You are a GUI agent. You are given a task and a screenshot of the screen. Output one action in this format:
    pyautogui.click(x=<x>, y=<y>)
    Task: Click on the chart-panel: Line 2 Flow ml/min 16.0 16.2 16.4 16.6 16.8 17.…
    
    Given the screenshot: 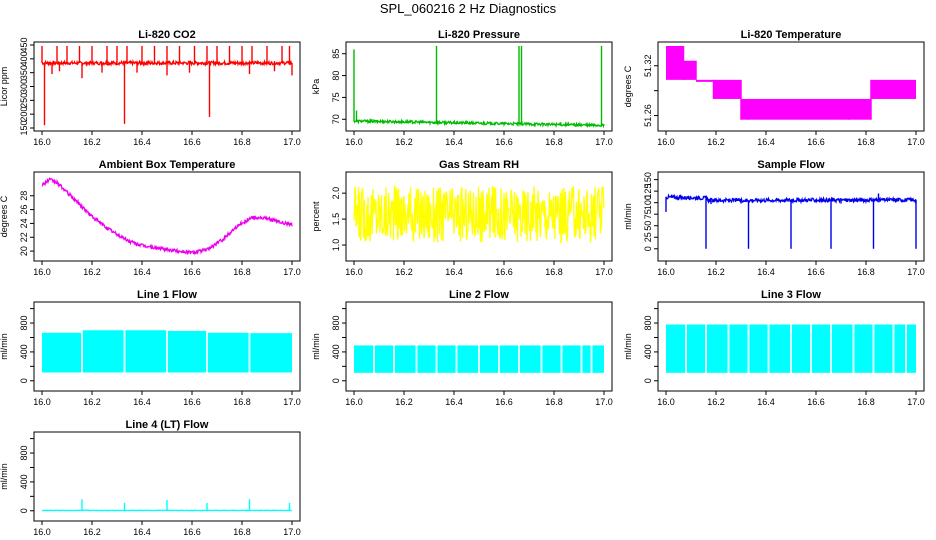 What is the action you would take?
    pyautogui.click(x=462, y=348)
    